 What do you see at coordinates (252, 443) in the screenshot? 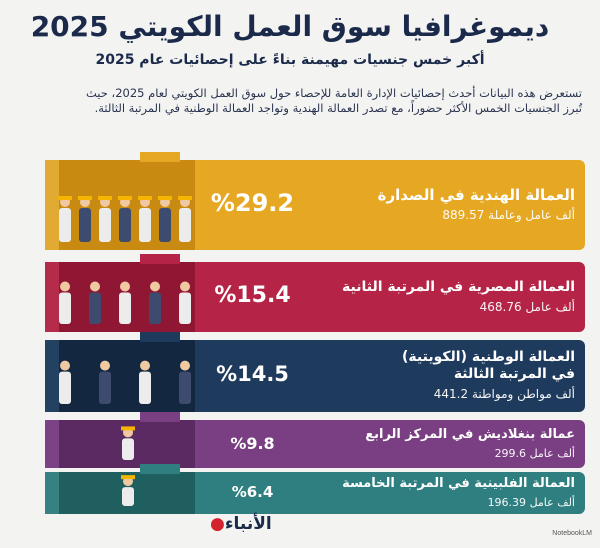
I see `bar-percentage: %9.8` at bounding box center [252, 443].